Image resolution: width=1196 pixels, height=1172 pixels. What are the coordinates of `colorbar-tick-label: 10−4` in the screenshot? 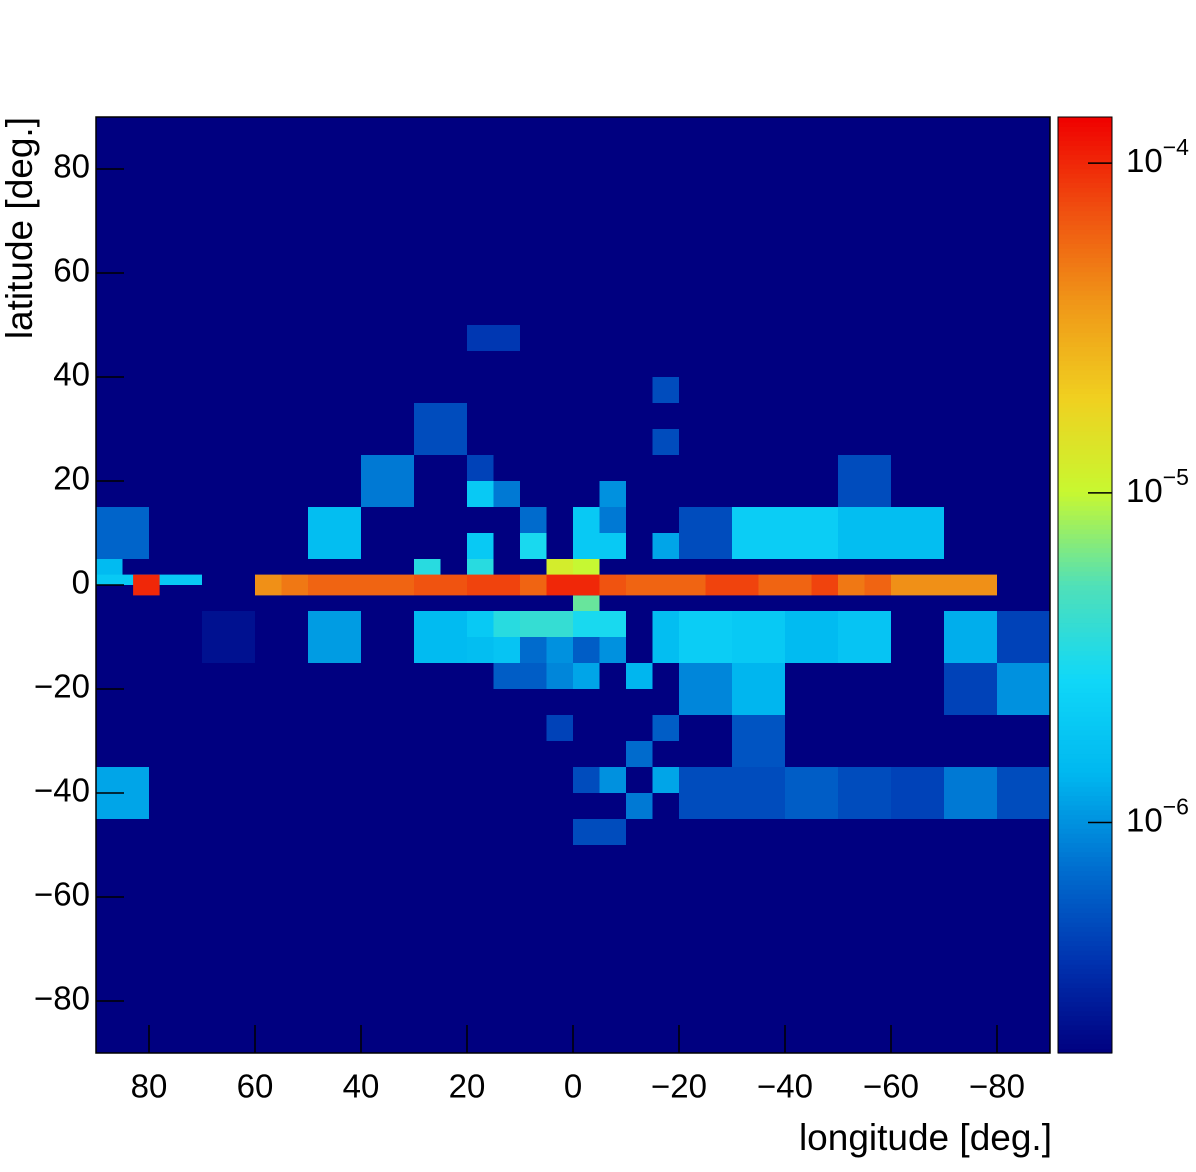 It's located at (1157, 156).